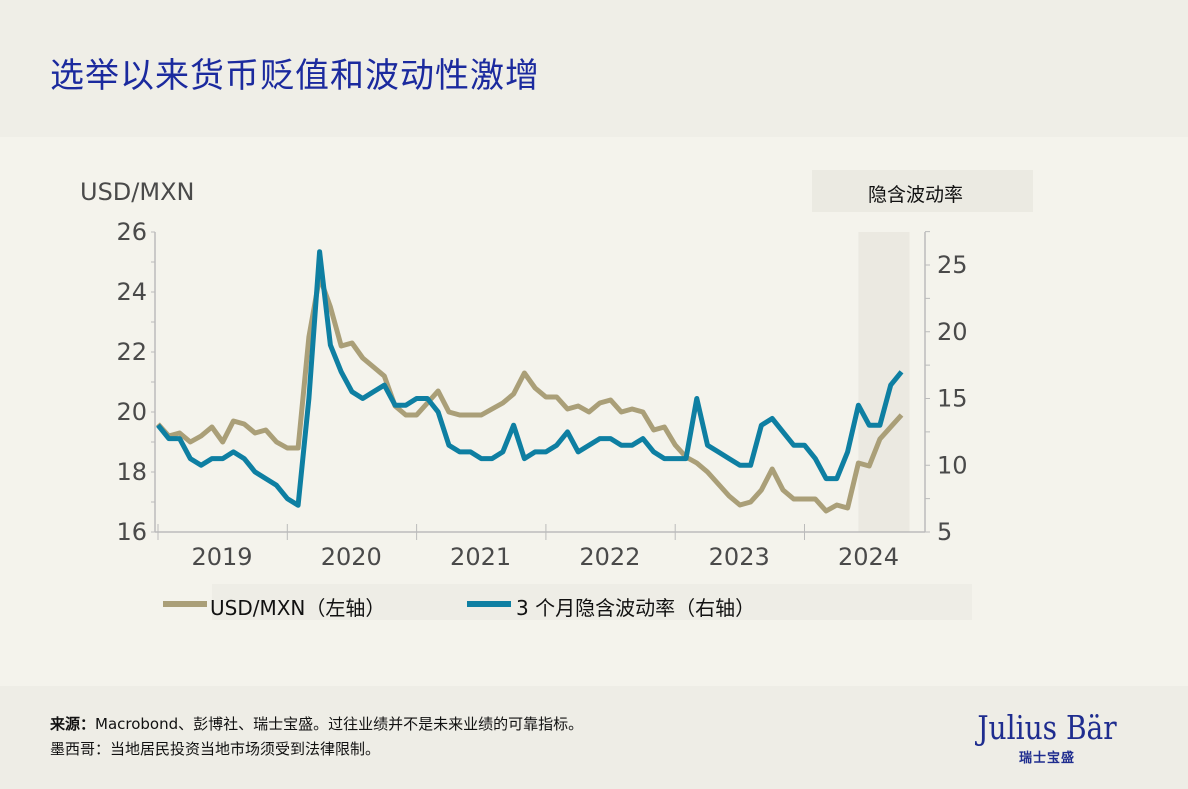  What do you see at coordinates (131, 352) in the screenshot?
I see `left-tick-label: 22` at bounding box center [131, 352].